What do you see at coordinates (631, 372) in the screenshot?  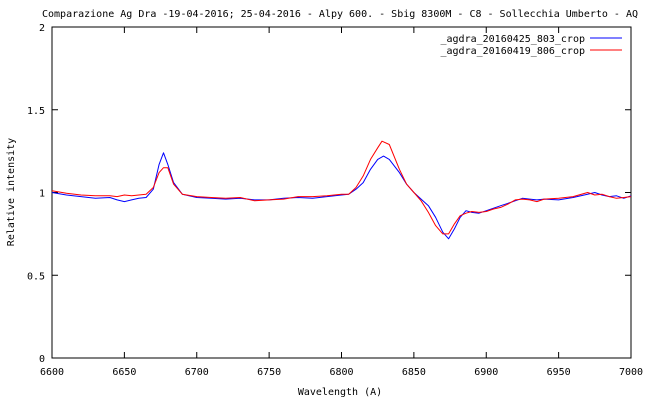 I see `x-tick-label: 7000` at bounding box center [631, 372].